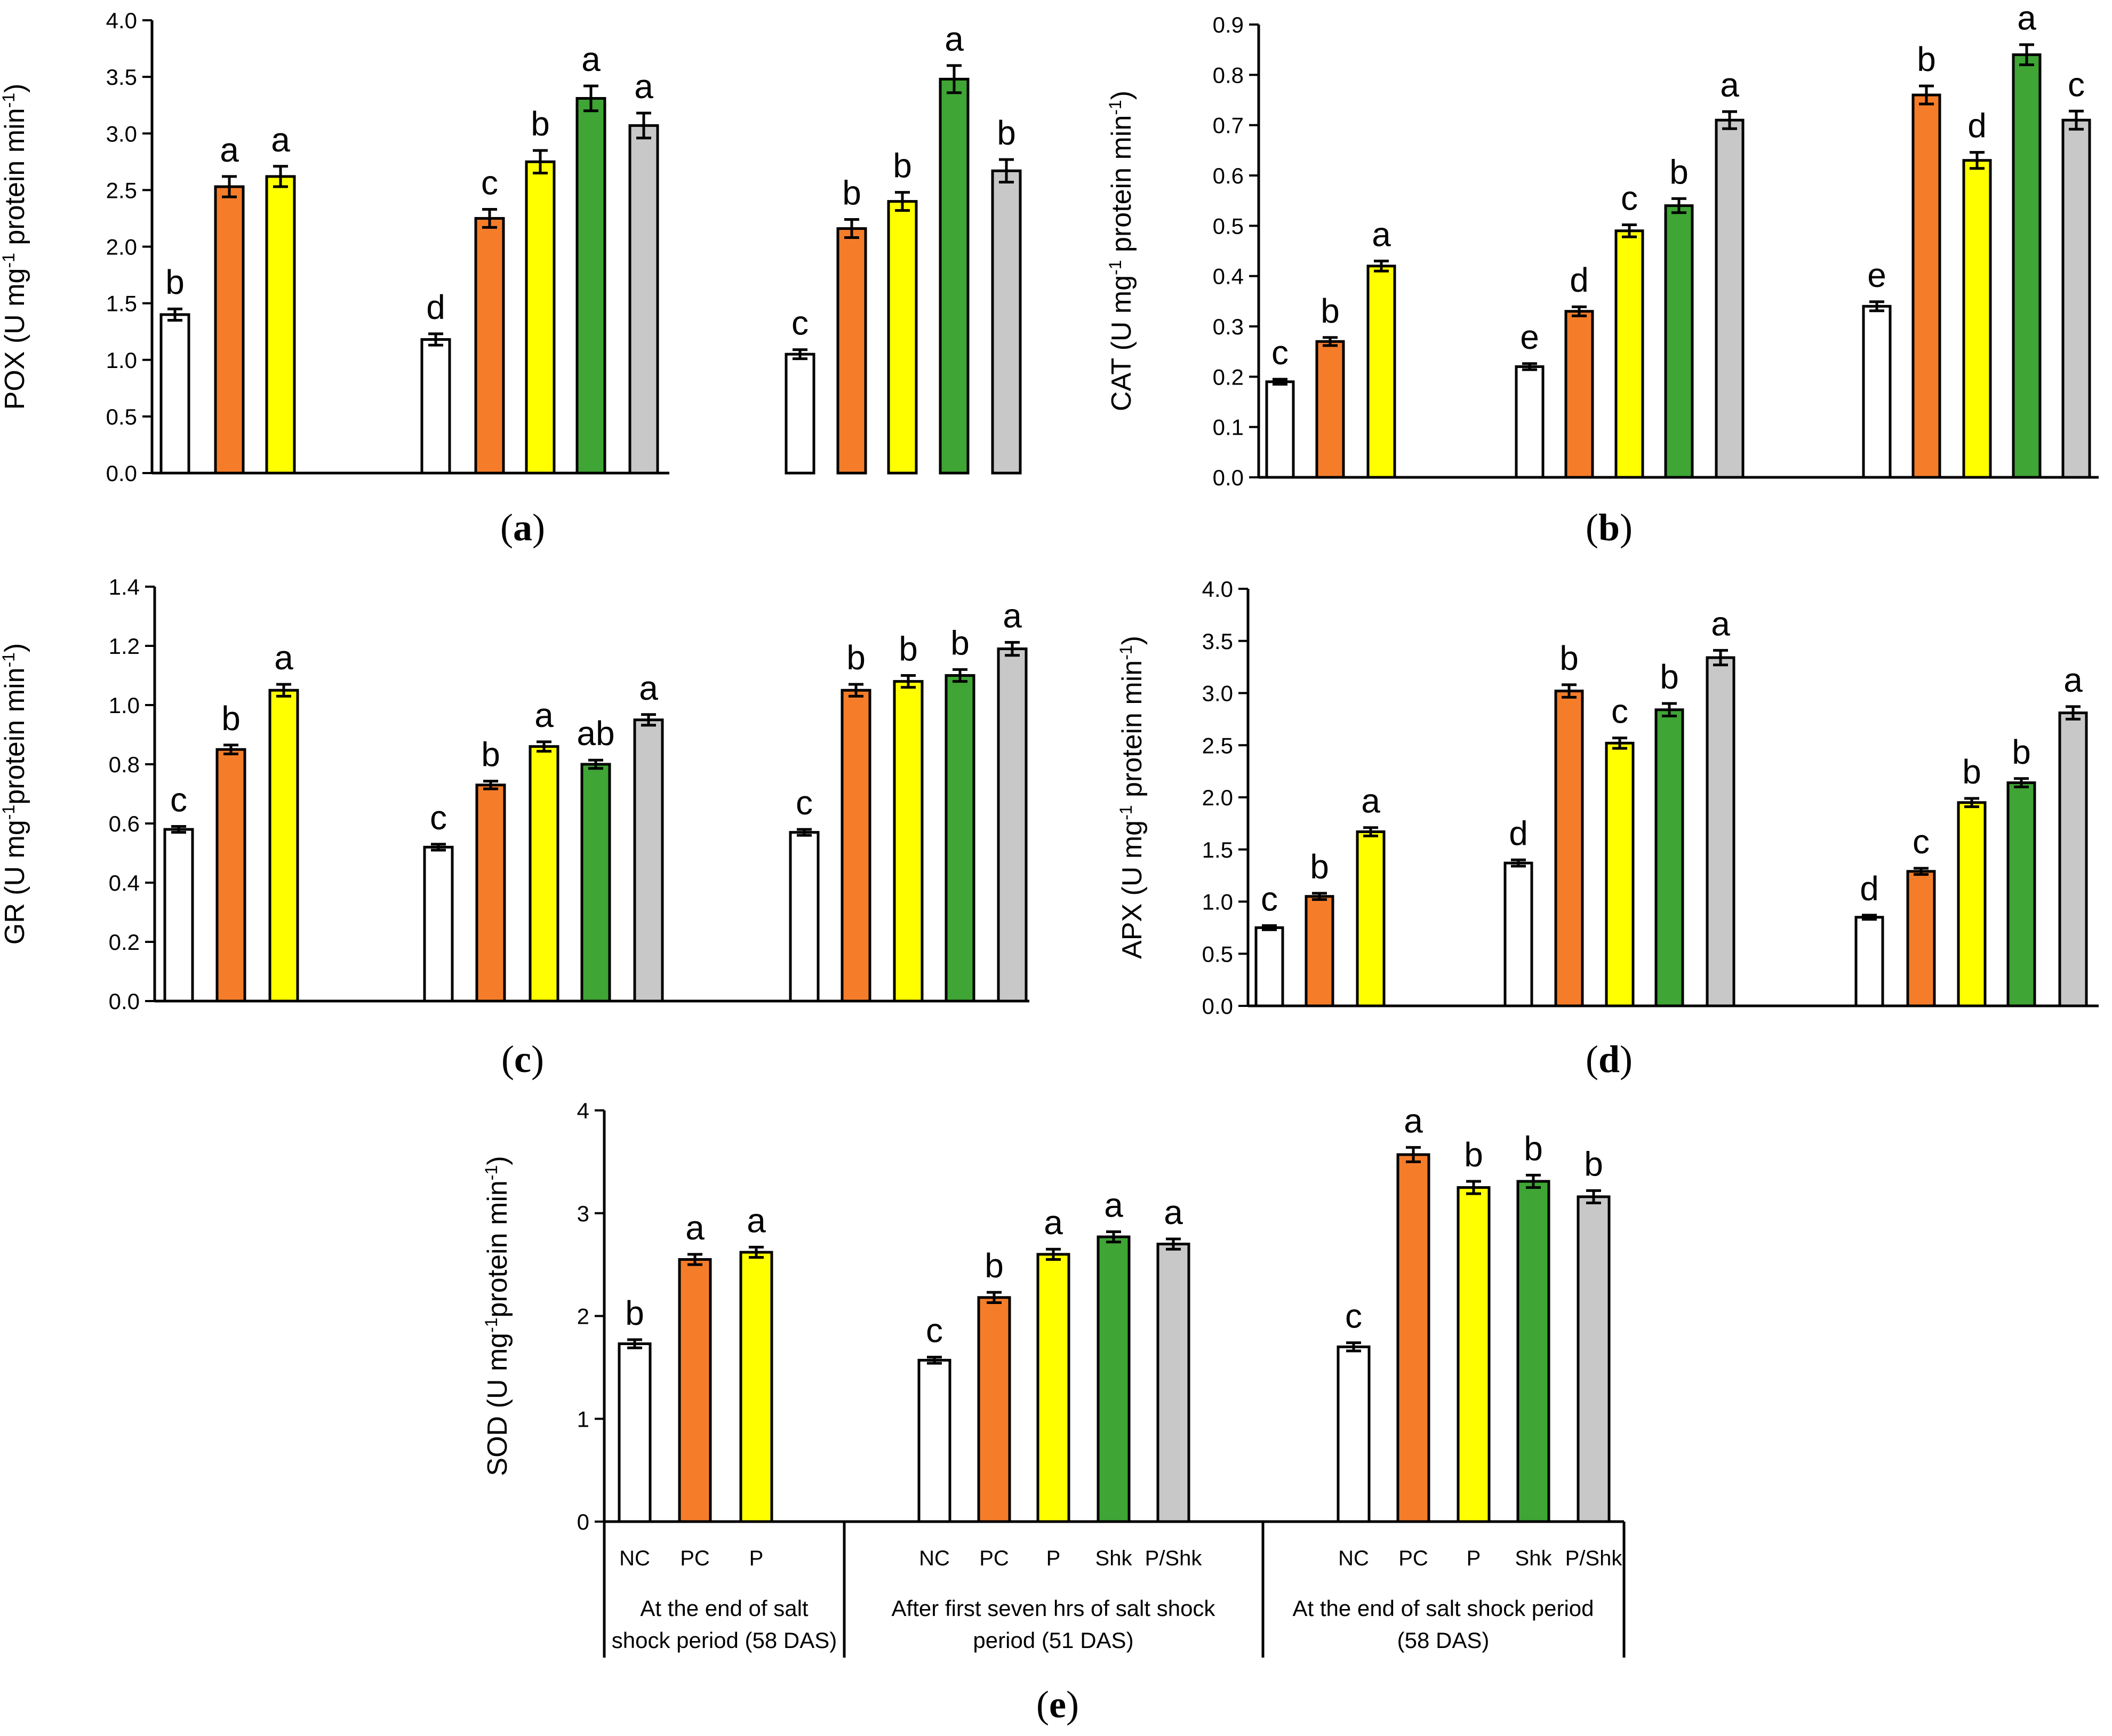  I want to click on group-label: (58 DAS), so click(1443, 1640).